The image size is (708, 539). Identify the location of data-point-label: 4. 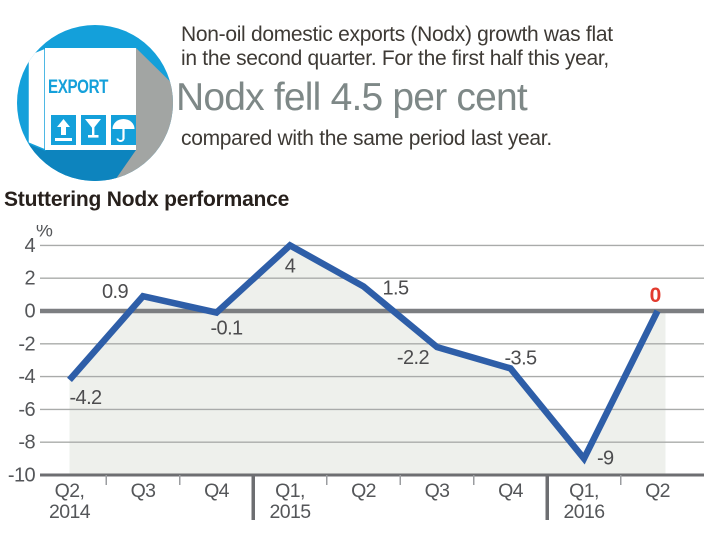
(290, 266).